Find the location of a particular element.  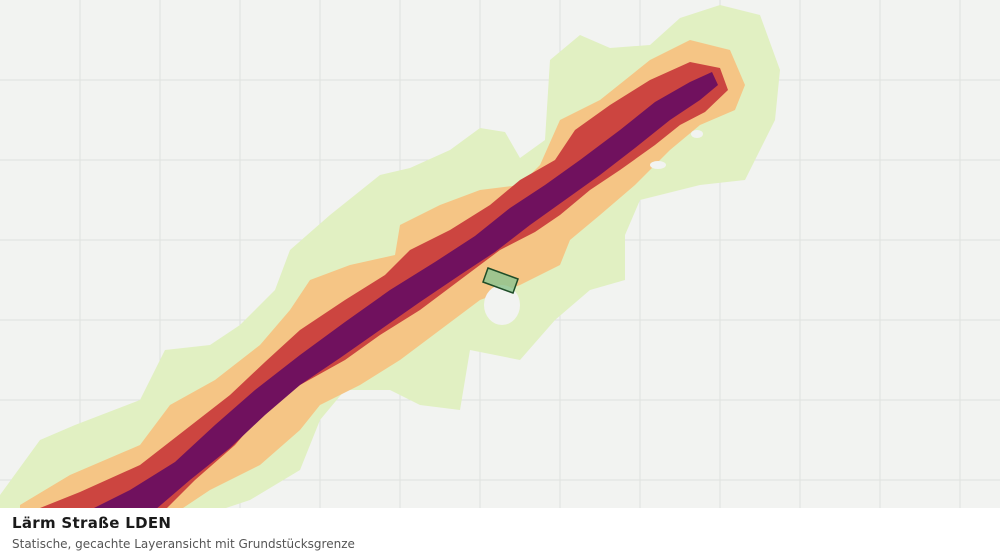

layer-title: Lärm Straße LDEN is located at coordinates (92, 523).